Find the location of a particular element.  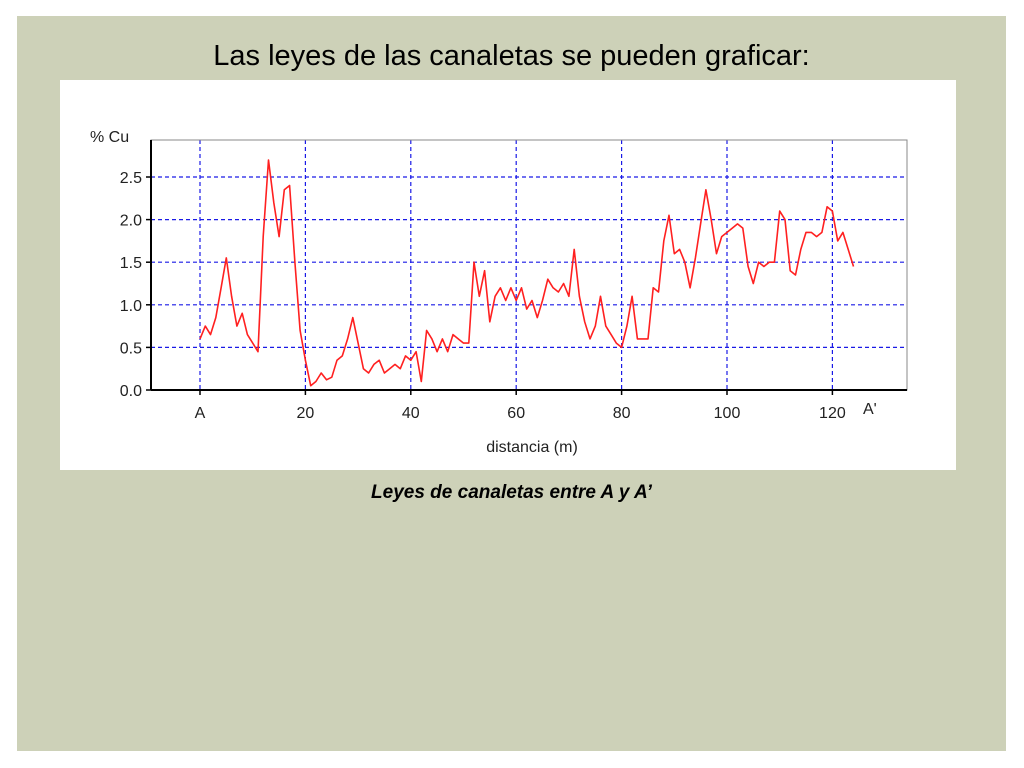

y-tick-label: 0.5 is located at coordinates (131, 348).